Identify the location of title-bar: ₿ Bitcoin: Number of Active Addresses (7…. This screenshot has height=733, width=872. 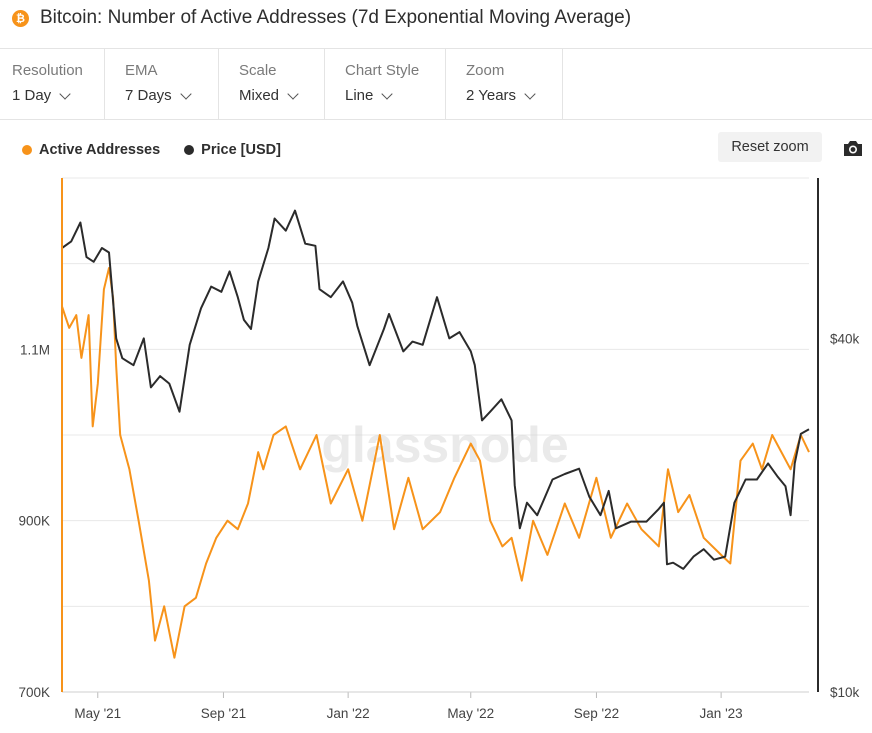
(436, 18).